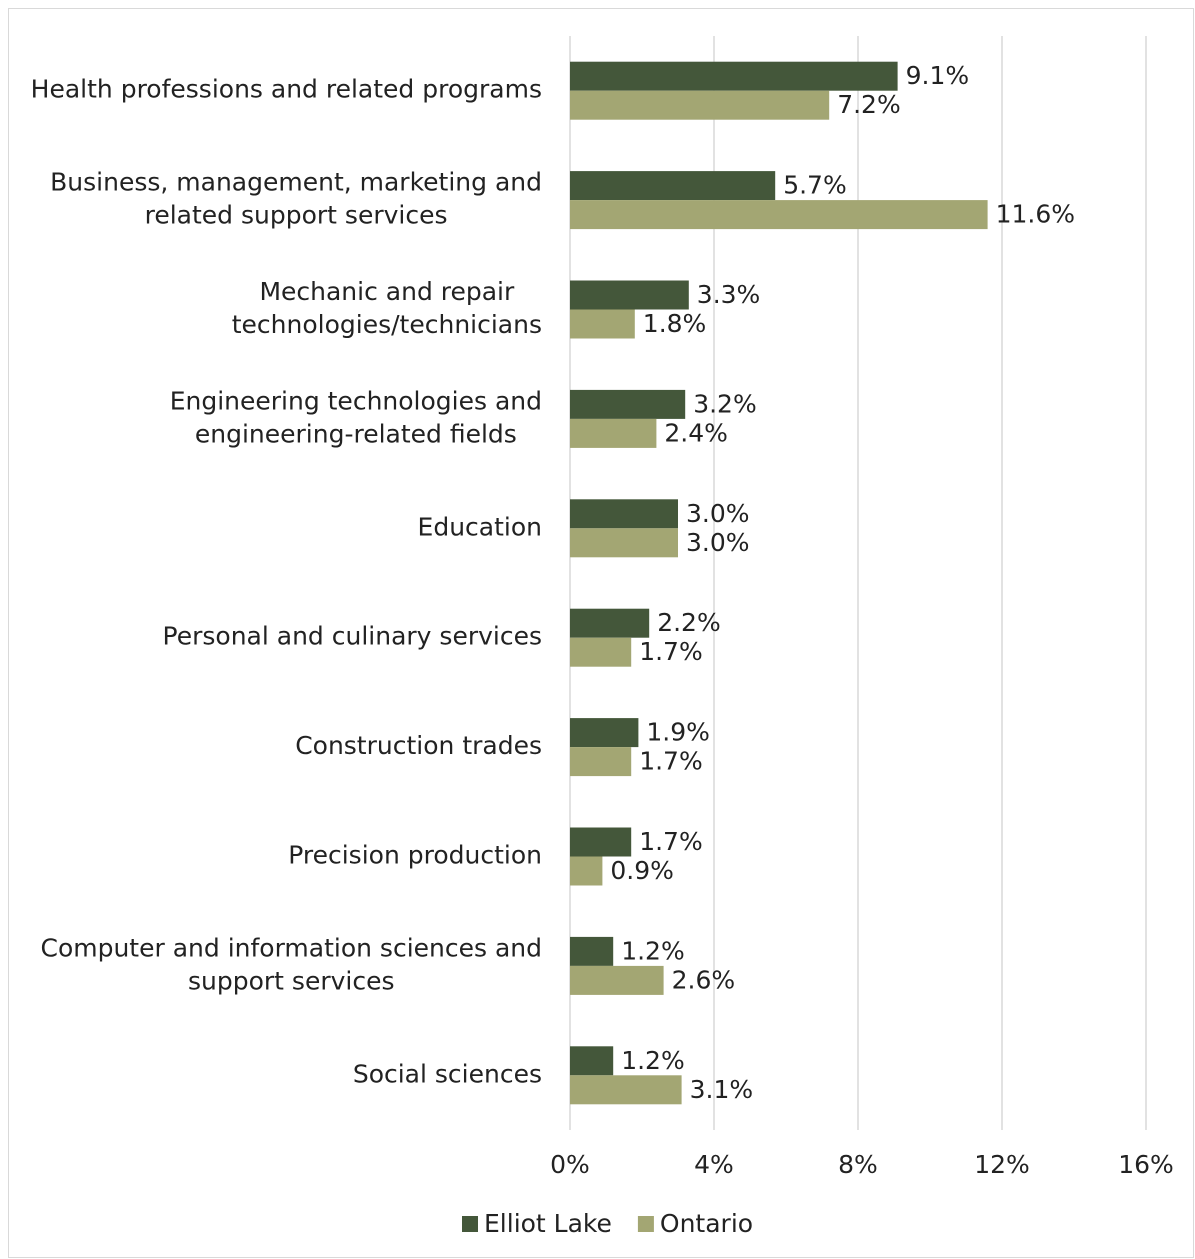 The image size is (1195, 1259). I want to click on label-line: Engineering technologies and, so click(356, 400).